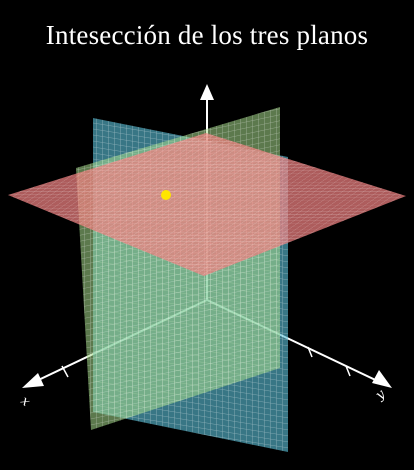 This screenshot has height=470, width=414. Describe the element at coordinates (380, 394) in the screenshot. I see `y-axis-label: y` at that location.